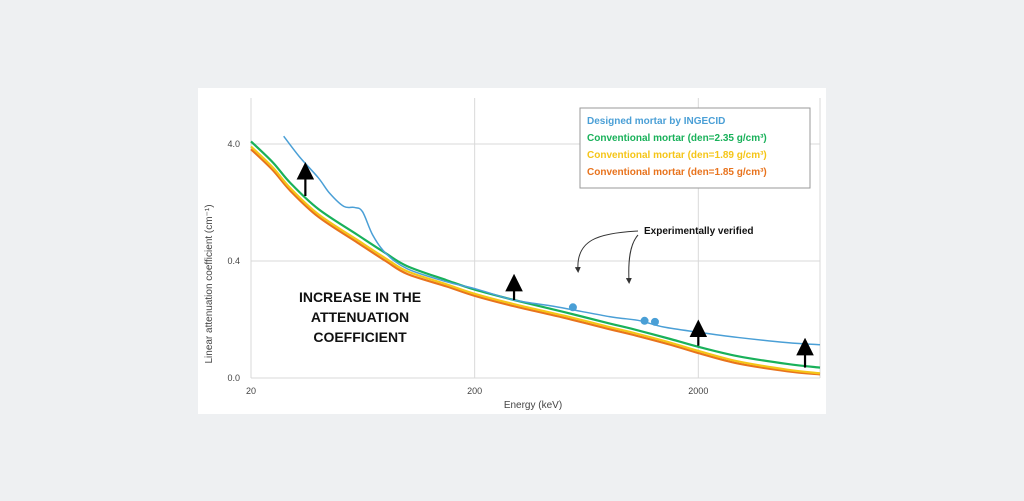  Describe the element at coordinates (677, 172) in the screenshot. I see `legend-entry: Conventional mortar (den=1.85 g/cm³)` at that location.